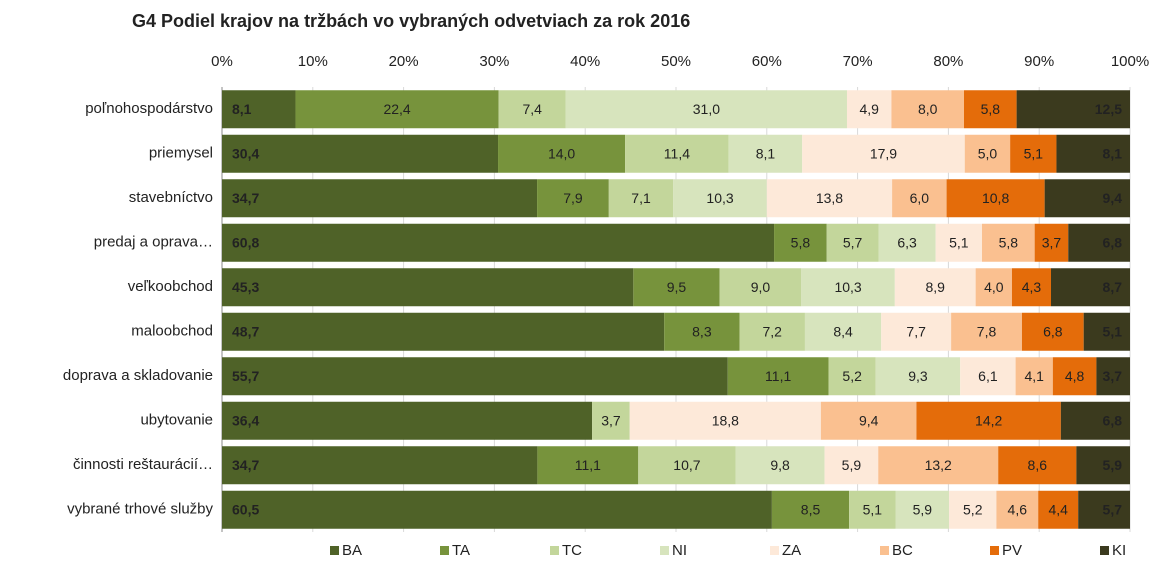  I want to click on x-tick-label: 10%, so click(313, 61).